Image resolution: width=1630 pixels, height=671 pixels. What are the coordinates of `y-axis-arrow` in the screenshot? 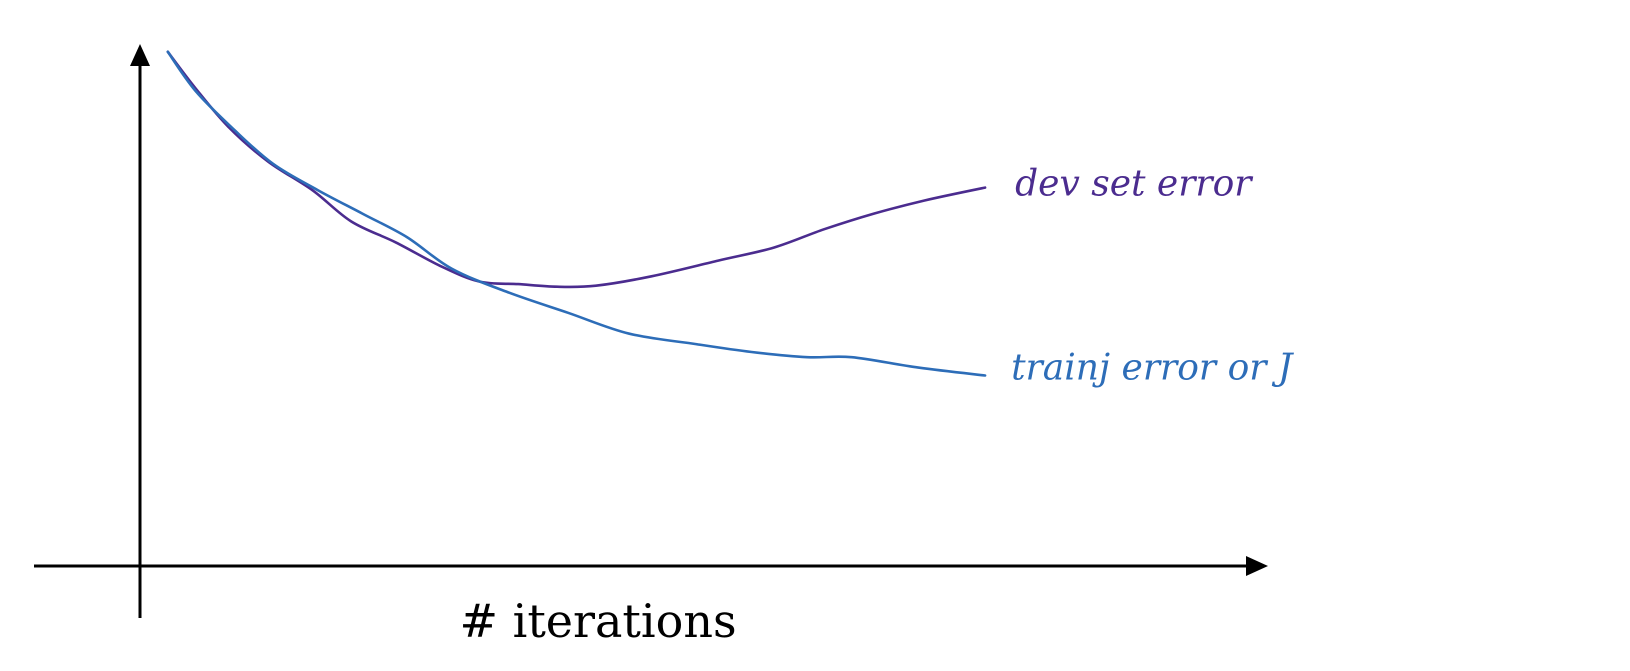 It's located at (140, 55).